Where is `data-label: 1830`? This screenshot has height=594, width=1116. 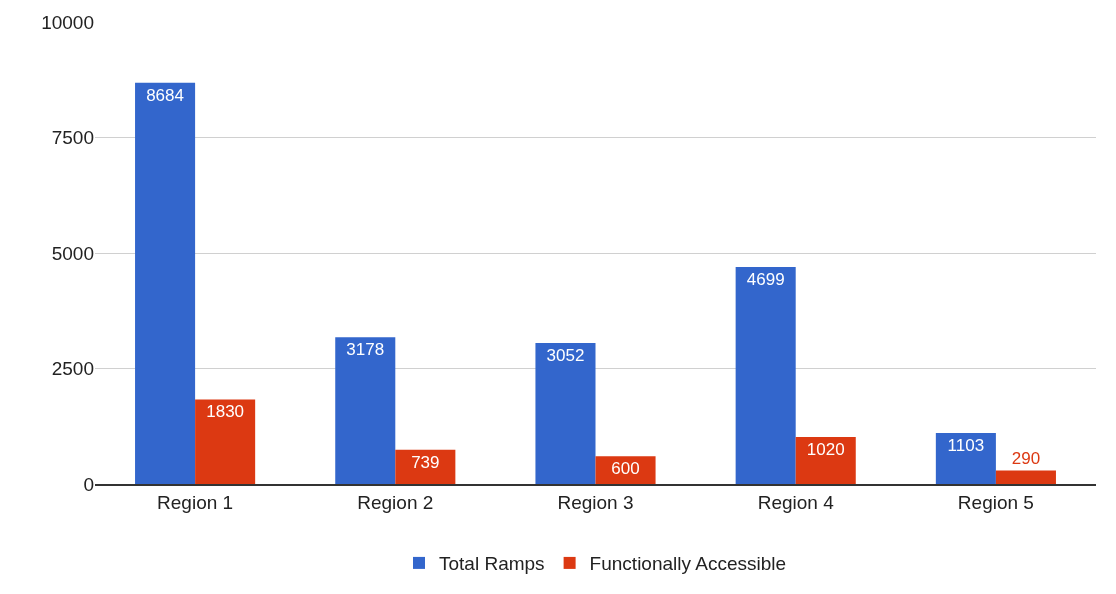 data-label: 1830 is located at coordinates (225, 412).